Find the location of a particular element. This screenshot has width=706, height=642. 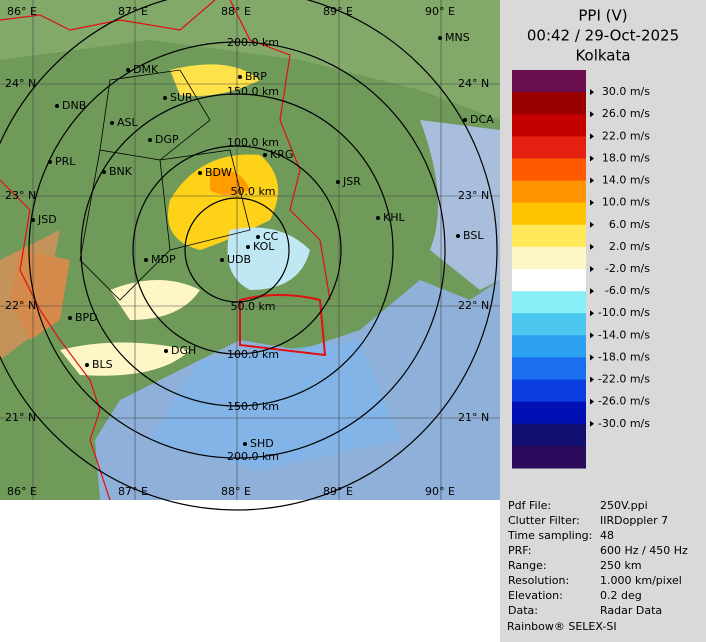

city-label: PRL is located at coordinates (65, 161).